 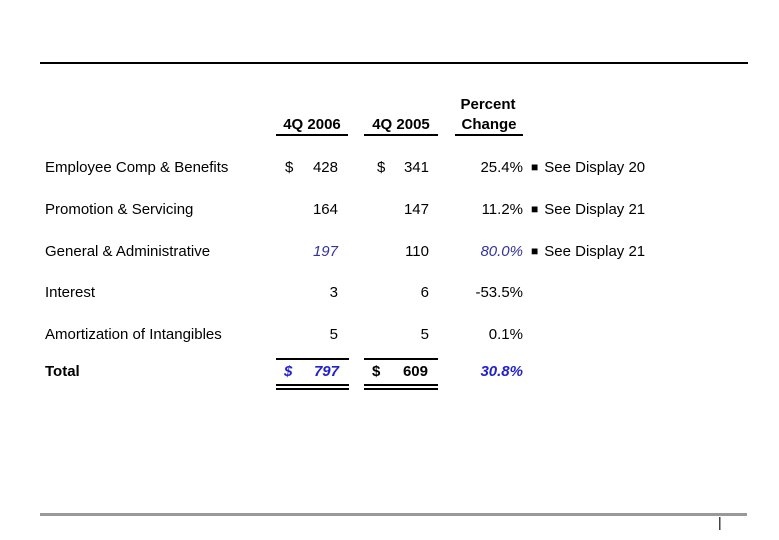 I want to click on total-value-box-4q2005: $ 609, so click(x=401, y=374).